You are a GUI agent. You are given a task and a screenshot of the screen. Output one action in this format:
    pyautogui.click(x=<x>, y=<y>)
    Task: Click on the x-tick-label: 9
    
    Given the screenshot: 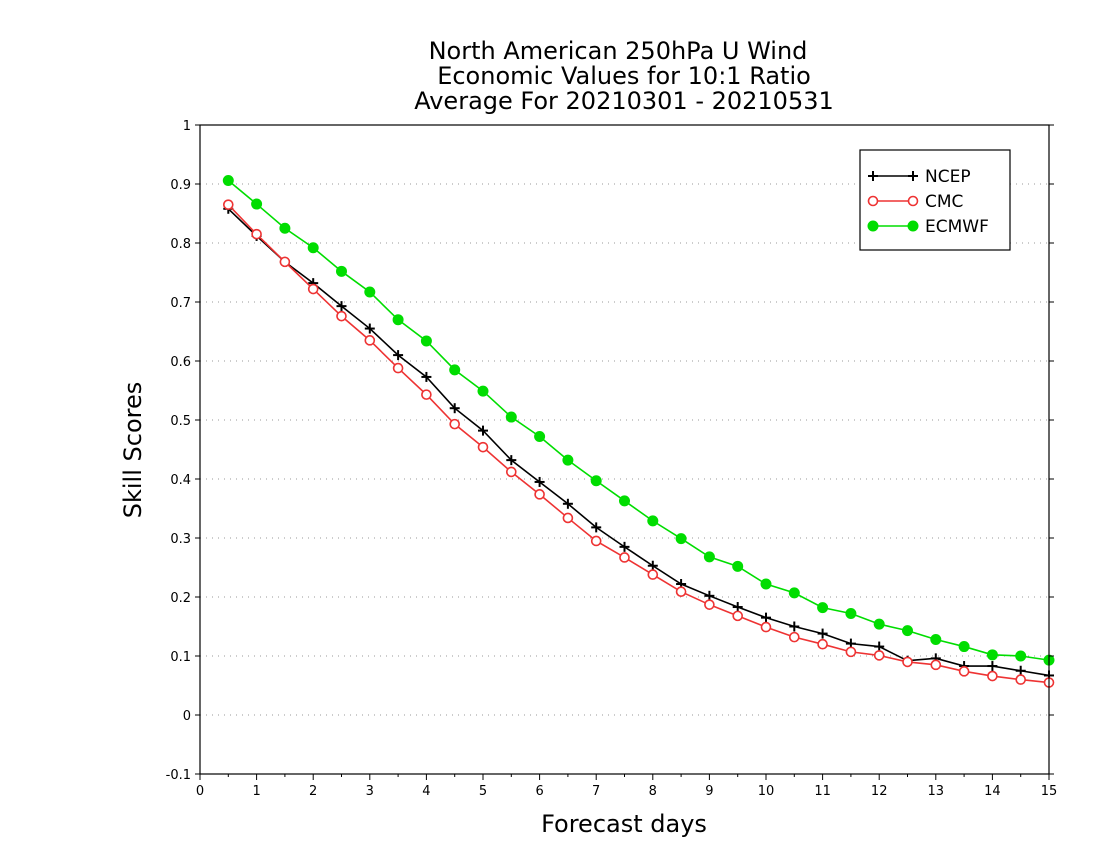 What is the action you would take?
    pyautogui.click(x=709, y=791)
    